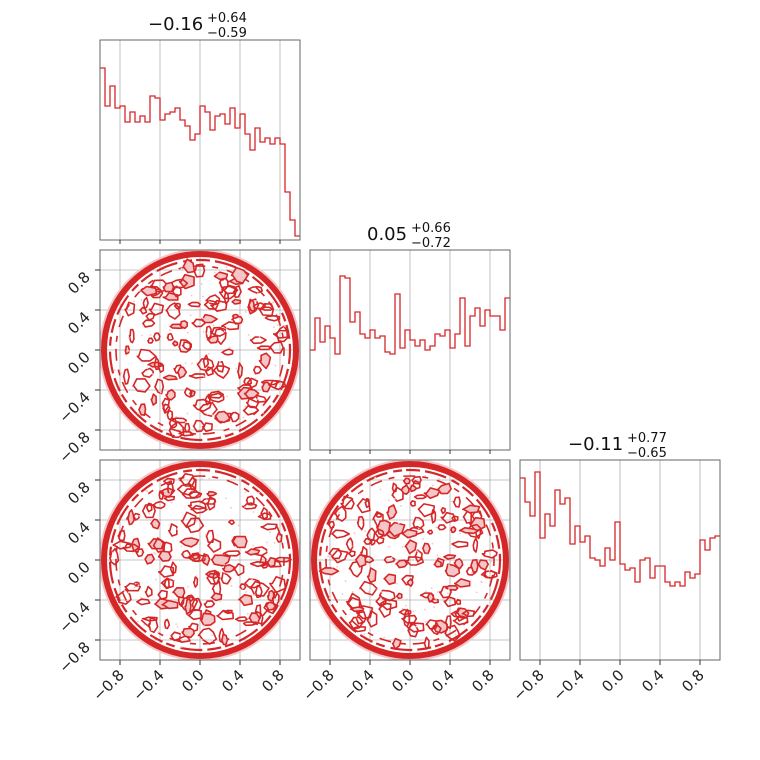  What do you see at coordinates (79, 323) in the screenshot?
I see `ytick-label-1-3: 0.4` at bounding box center [79, 323].